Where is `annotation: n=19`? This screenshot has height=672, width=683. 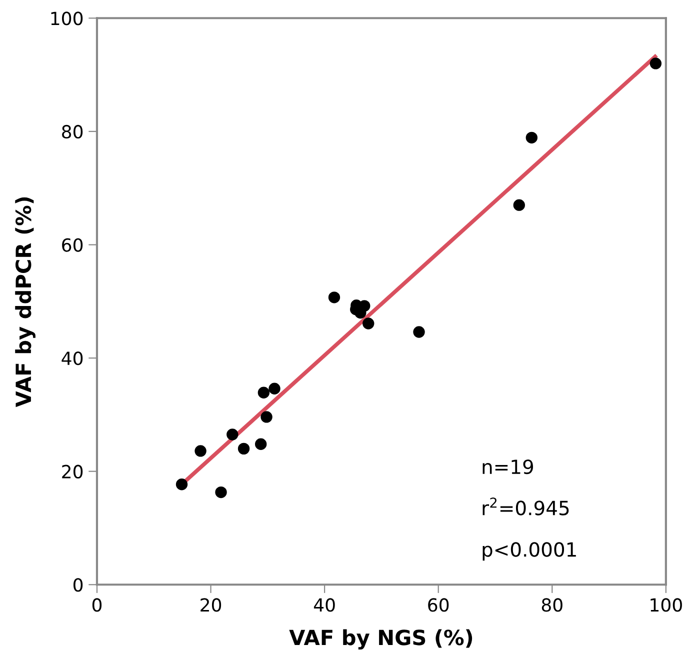
annotation: n=19 is located at coordinates (508, 466).